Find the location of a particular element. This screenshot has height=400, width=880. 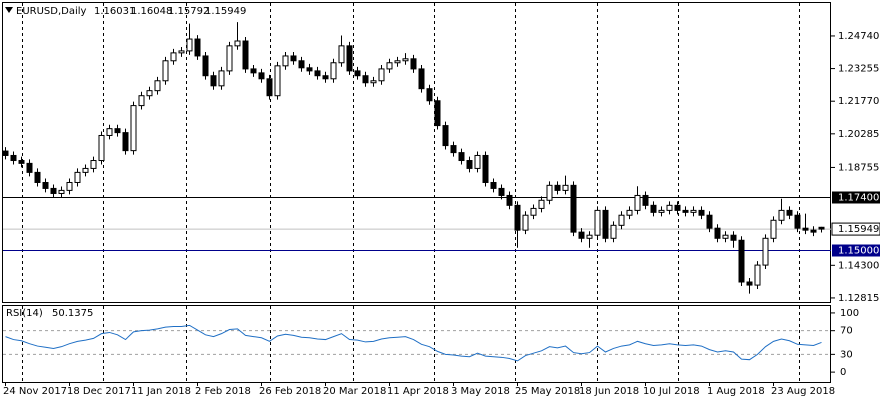

level-label: 1.15000 is located at coordinates (858, 251).